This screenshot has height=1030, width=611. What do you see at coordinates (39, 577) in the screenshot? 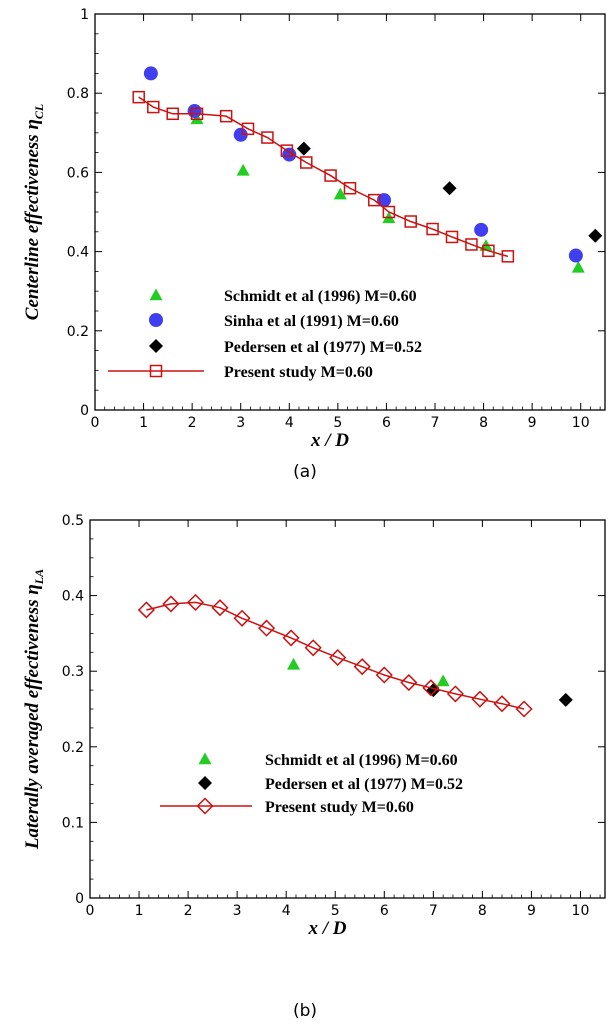
I see `y-axis-label-subscript: LA` at bounding box center [39, 577].